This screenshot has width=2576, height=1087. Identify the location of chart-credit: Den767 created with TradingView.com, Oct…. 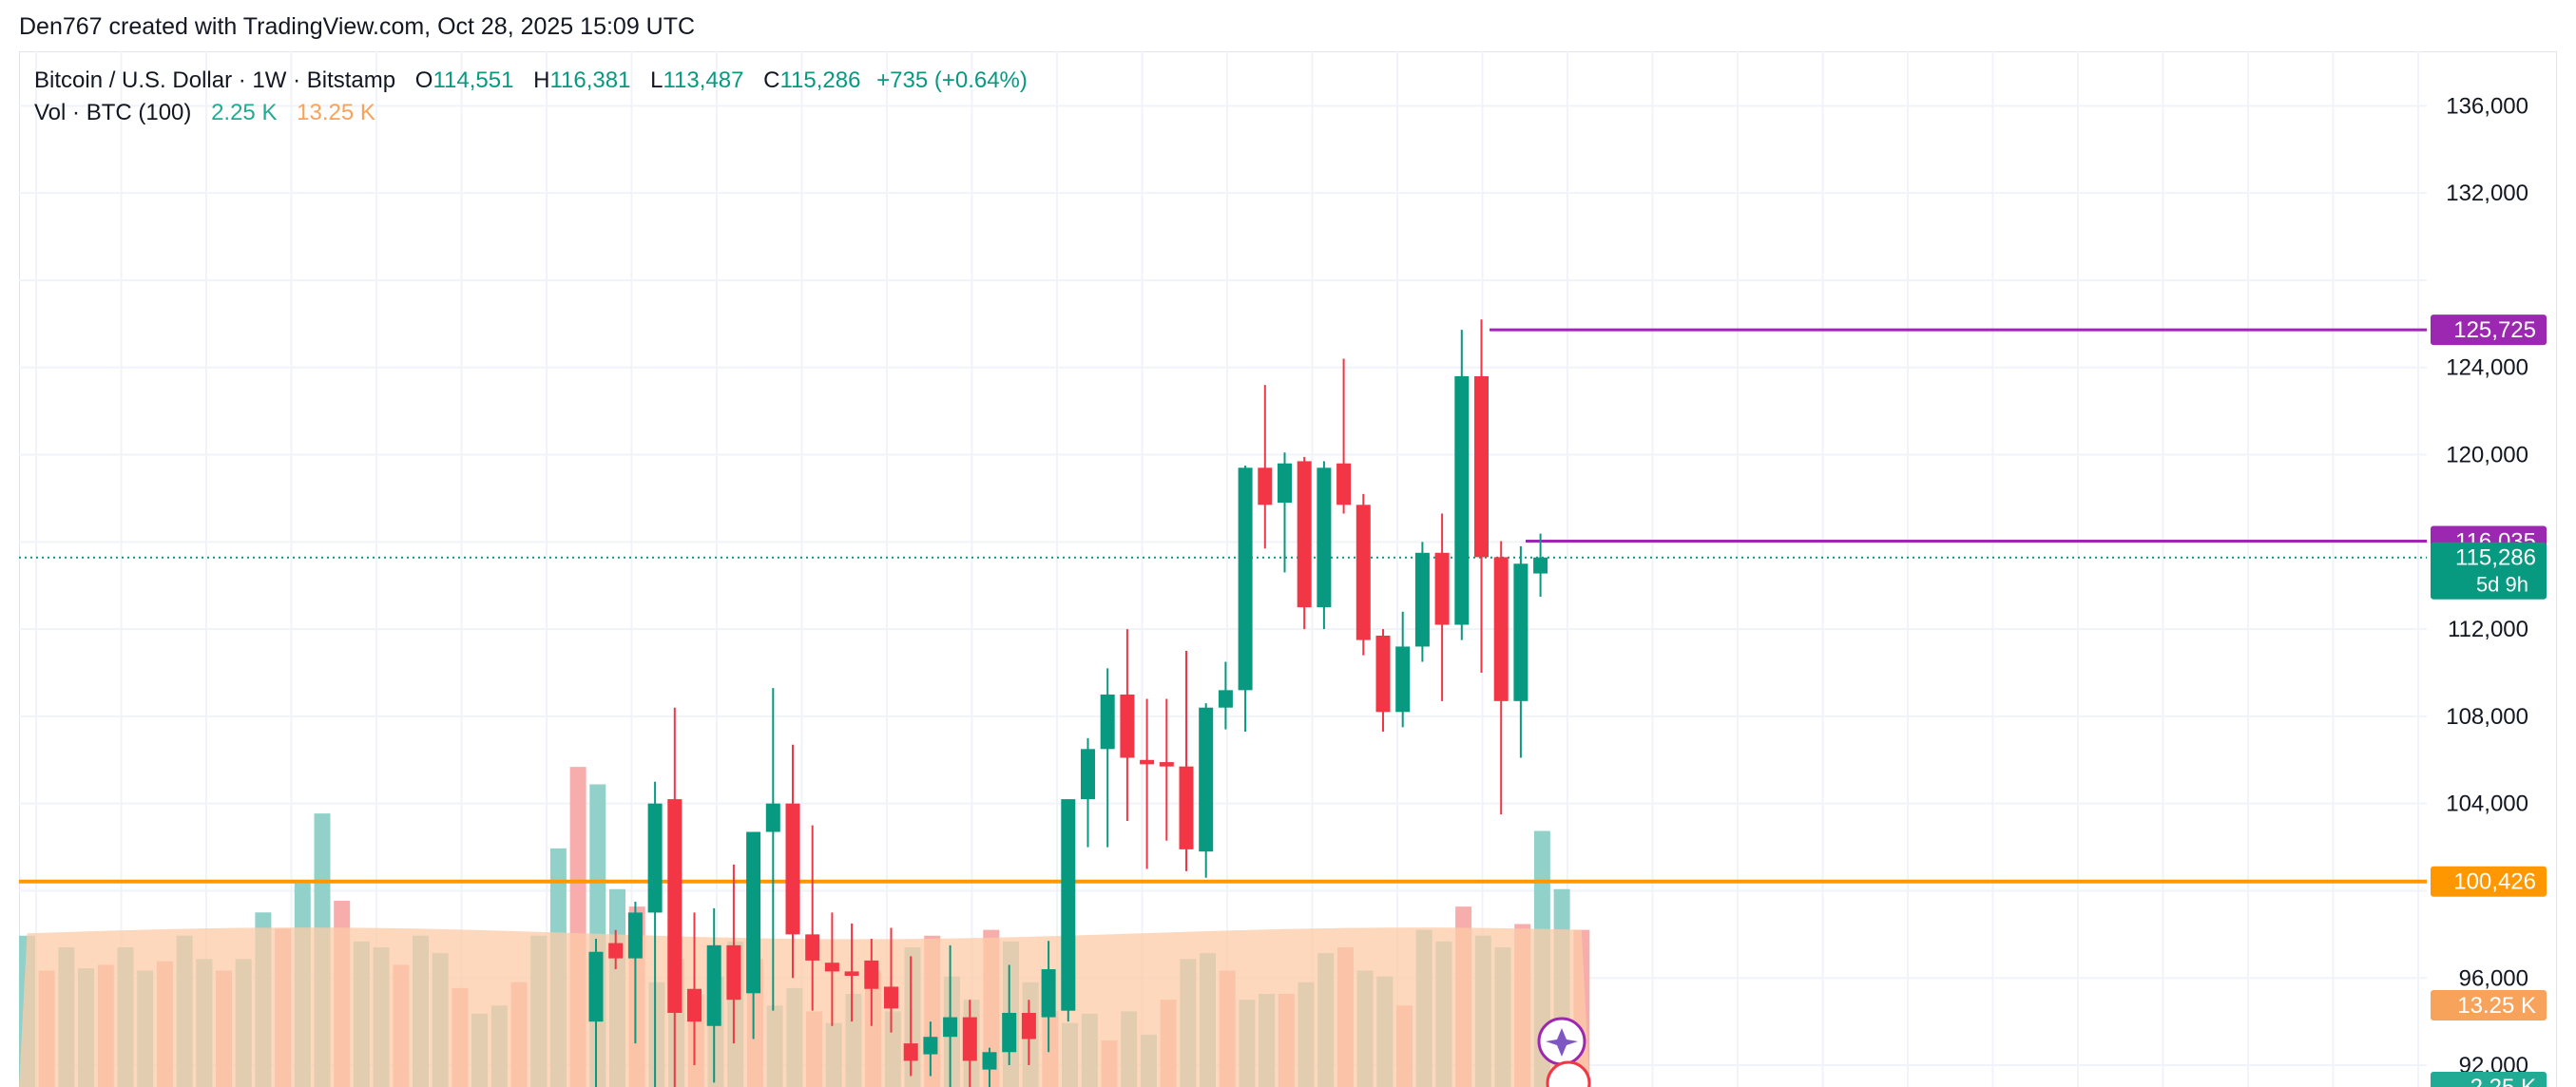
(357, 26).